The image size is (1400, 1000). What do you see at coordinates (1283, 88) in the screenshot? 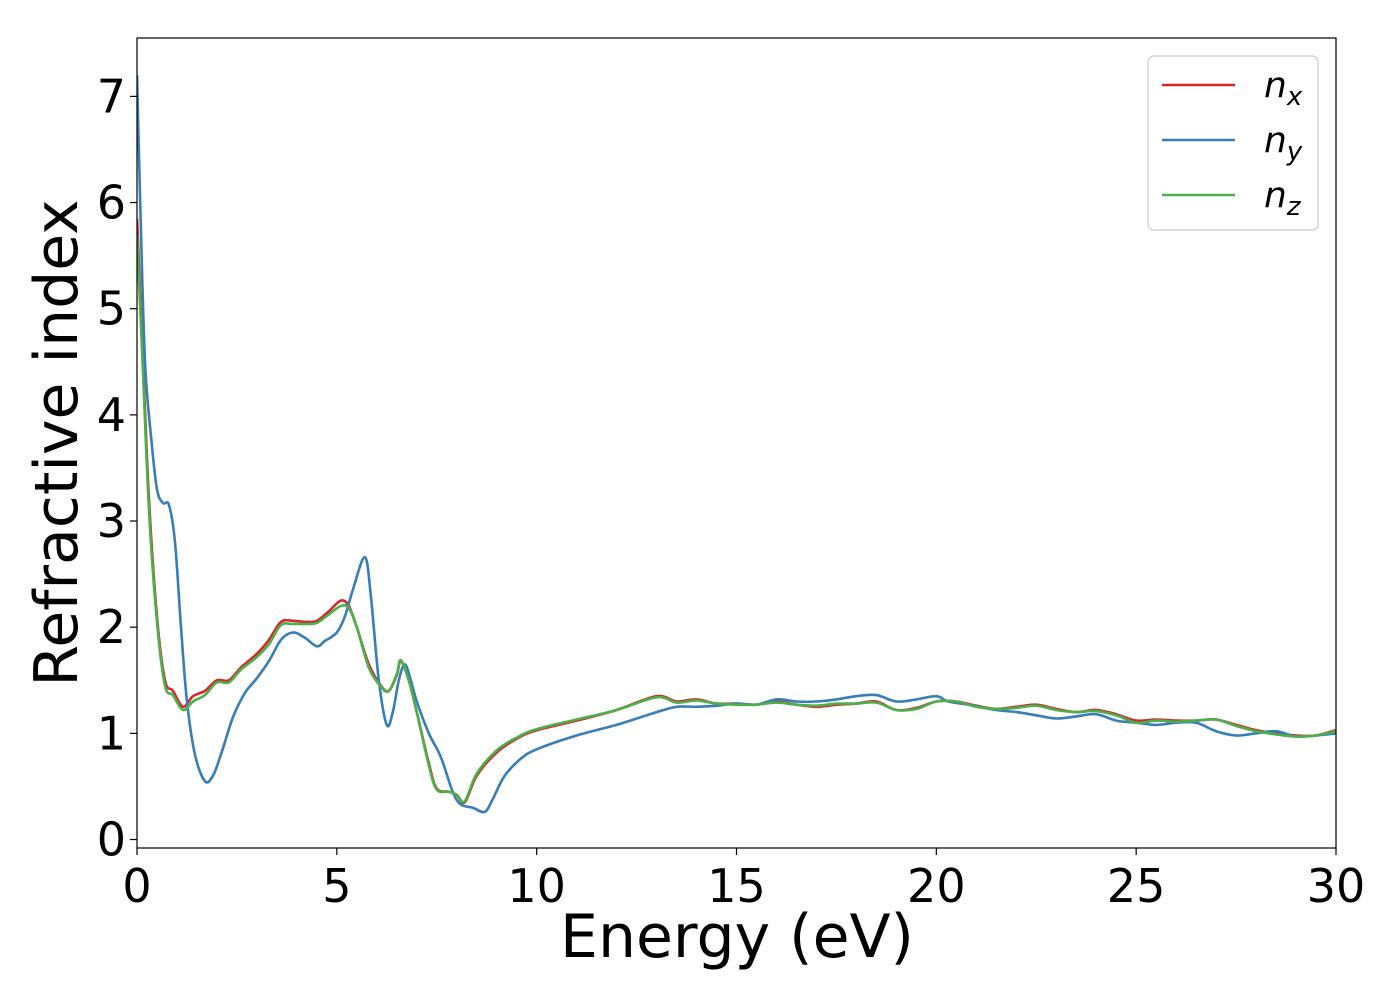
I see `legend-label-x: nx` at bounding box center [1283, 88].